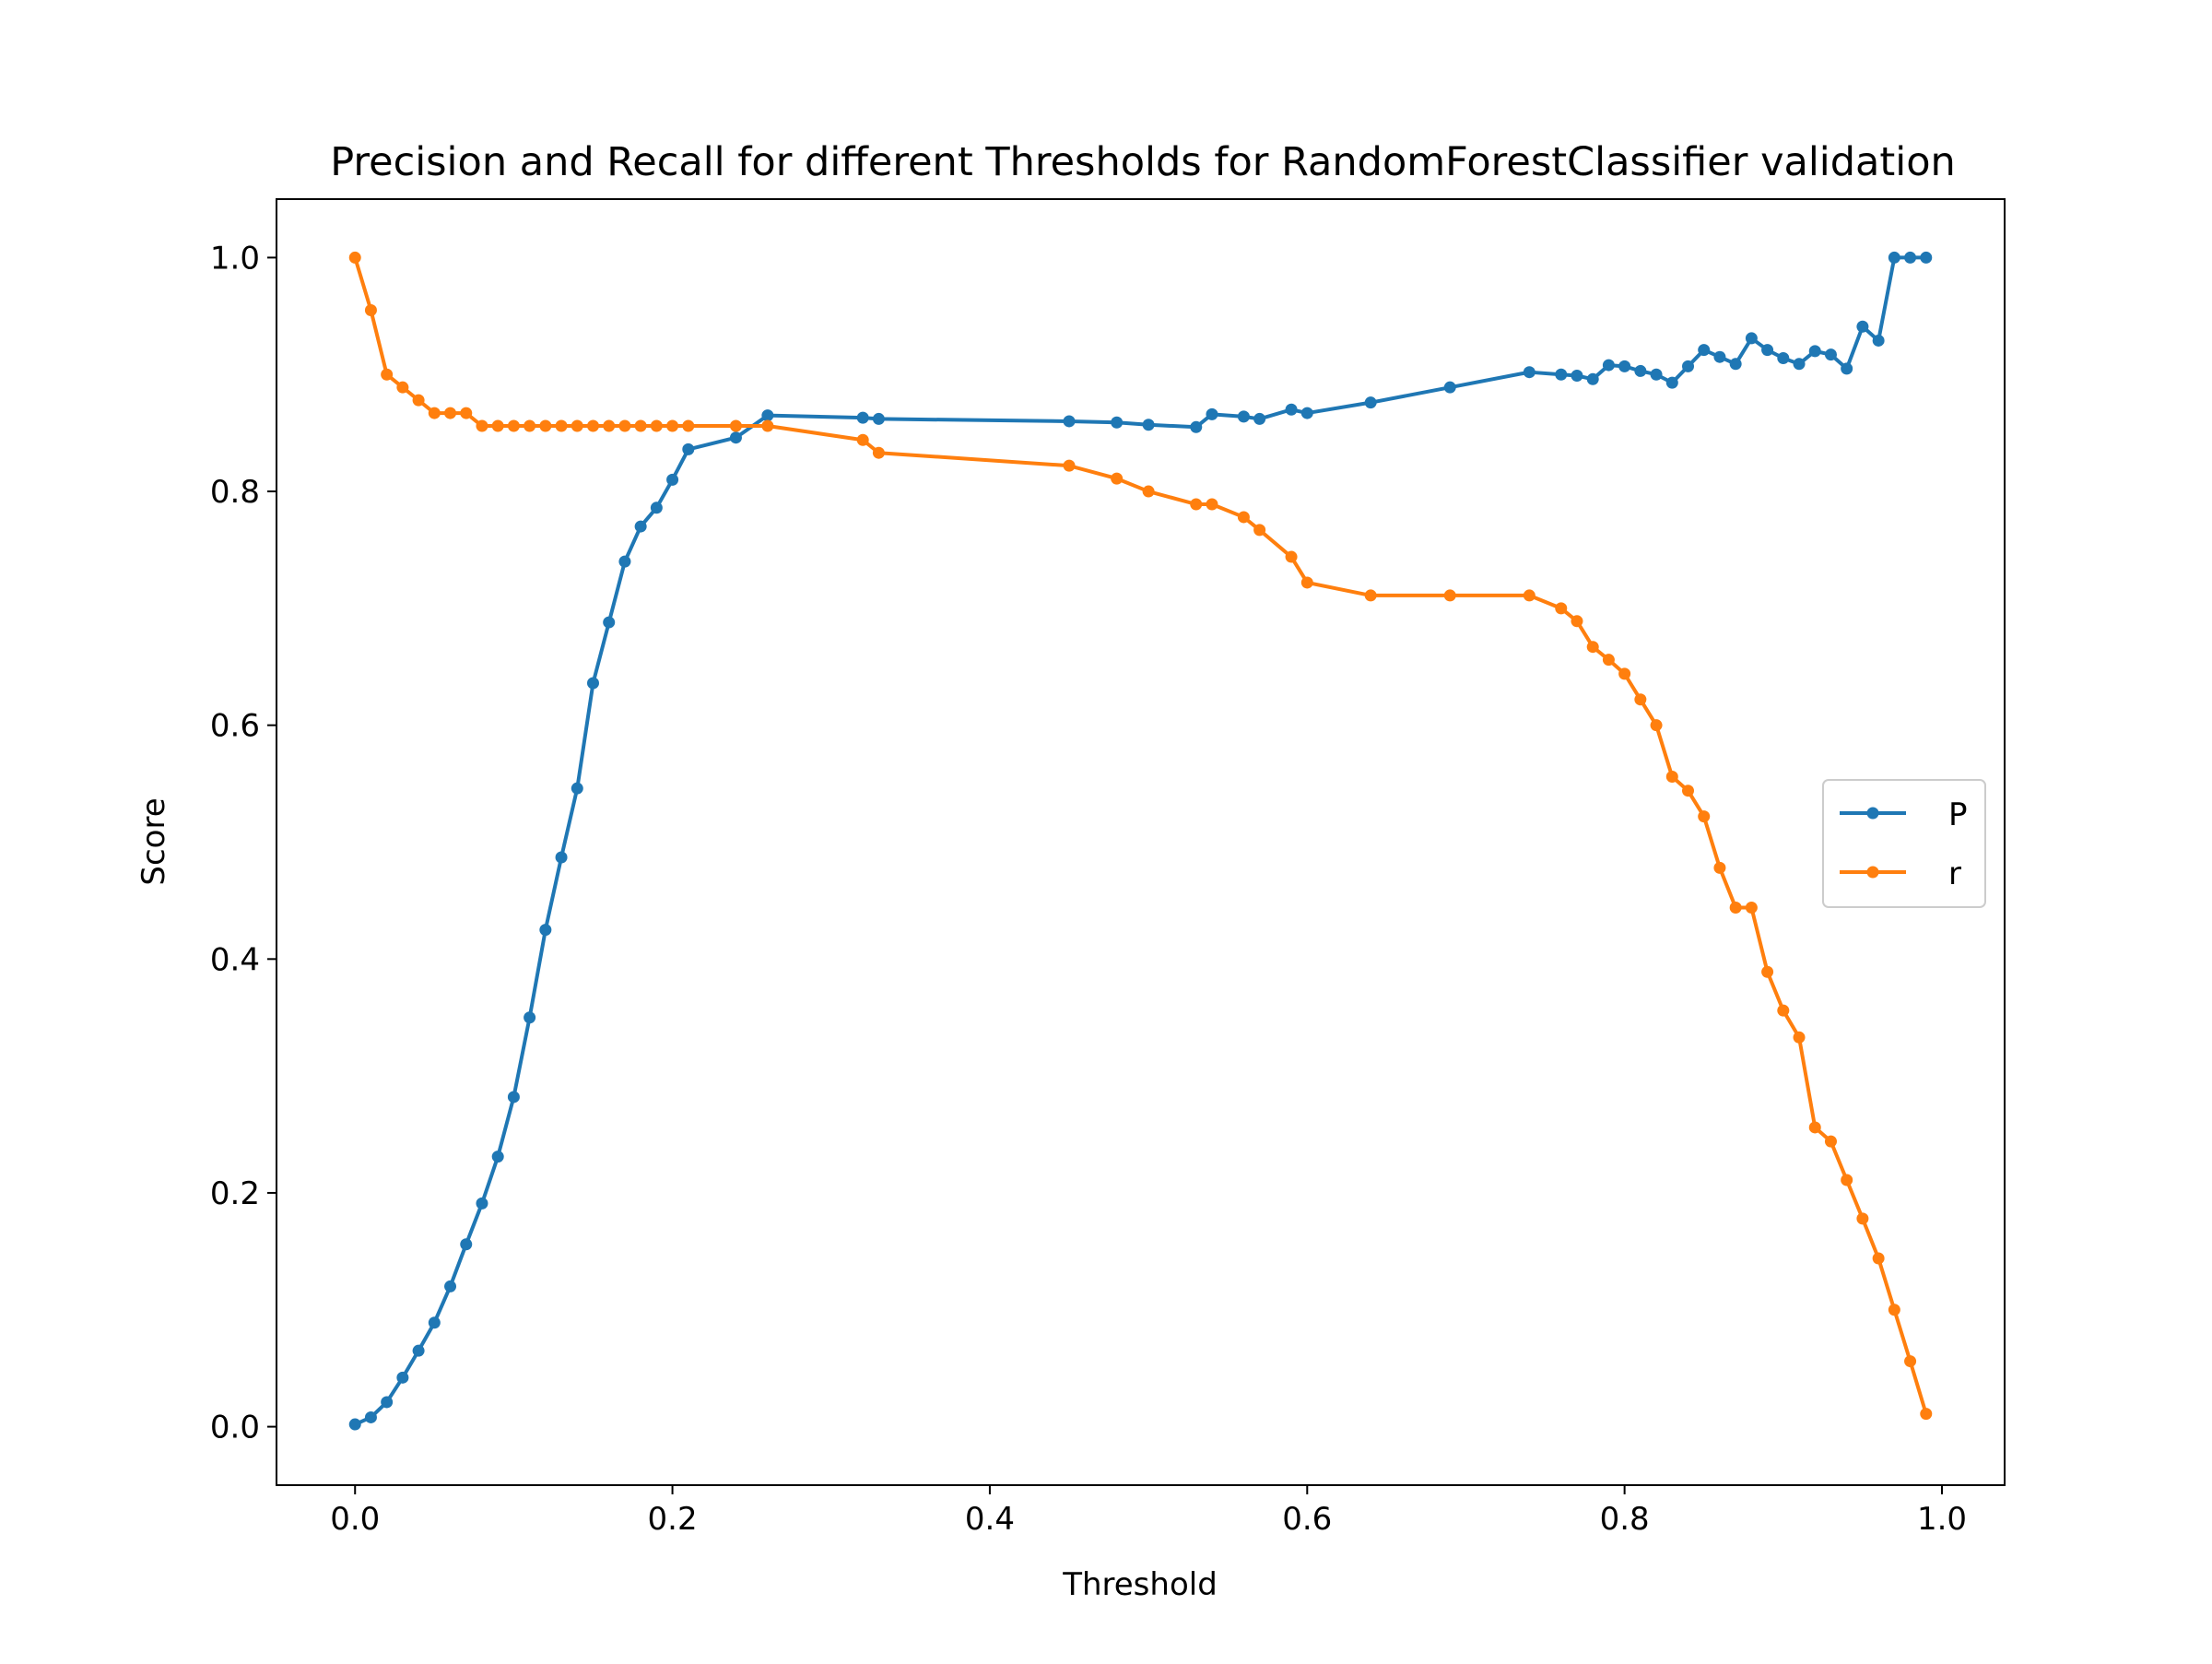 Image resolution: width=2212 pixels, height=1664 pixels. I want to click on x-axis-ticks: 0.0 0.2 0.4 0.6 0.8 1.0, so click(1148, 1511).